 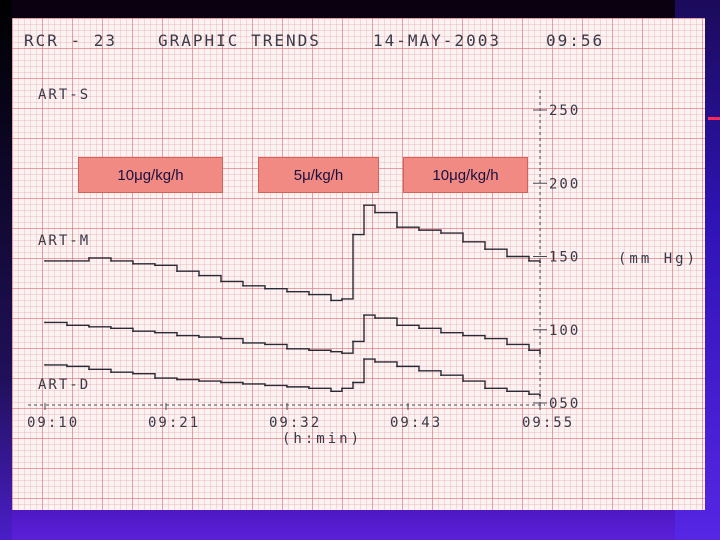 What do you see at coordinates (564, 404) in the screenshot?
I see `y-tick-label-0: 050` at bounding box center [564, 404].